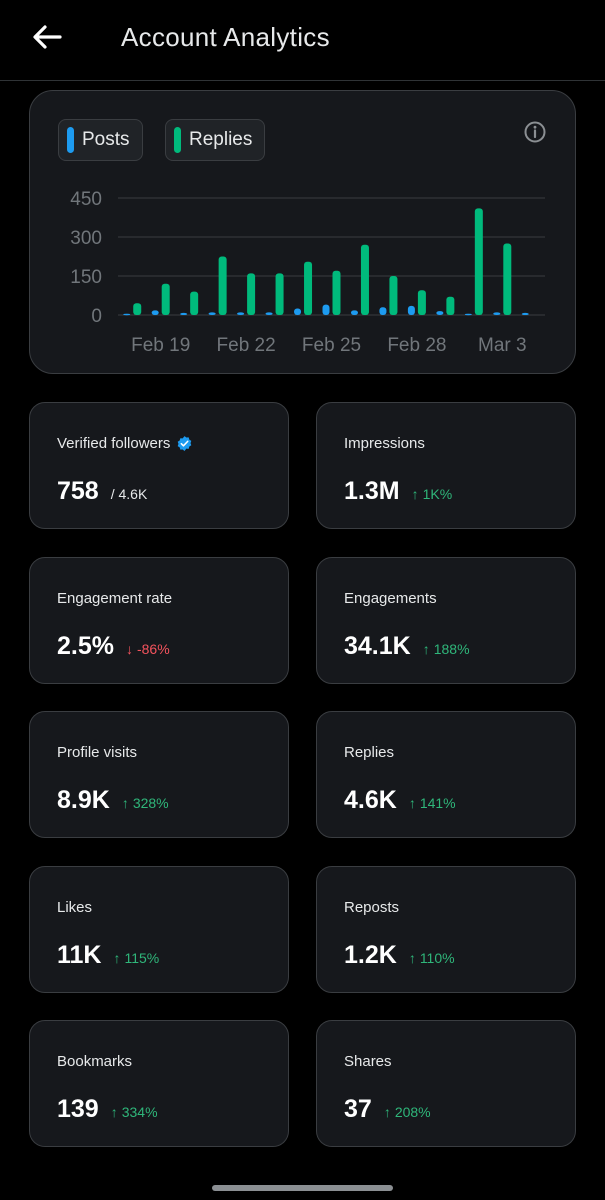 This screenshot has width=605, height=1200. Describe the element at coordinates (400, 800) in the screenshot. I see `stat-value-row: 4.6K ↑ 141%` at that location.